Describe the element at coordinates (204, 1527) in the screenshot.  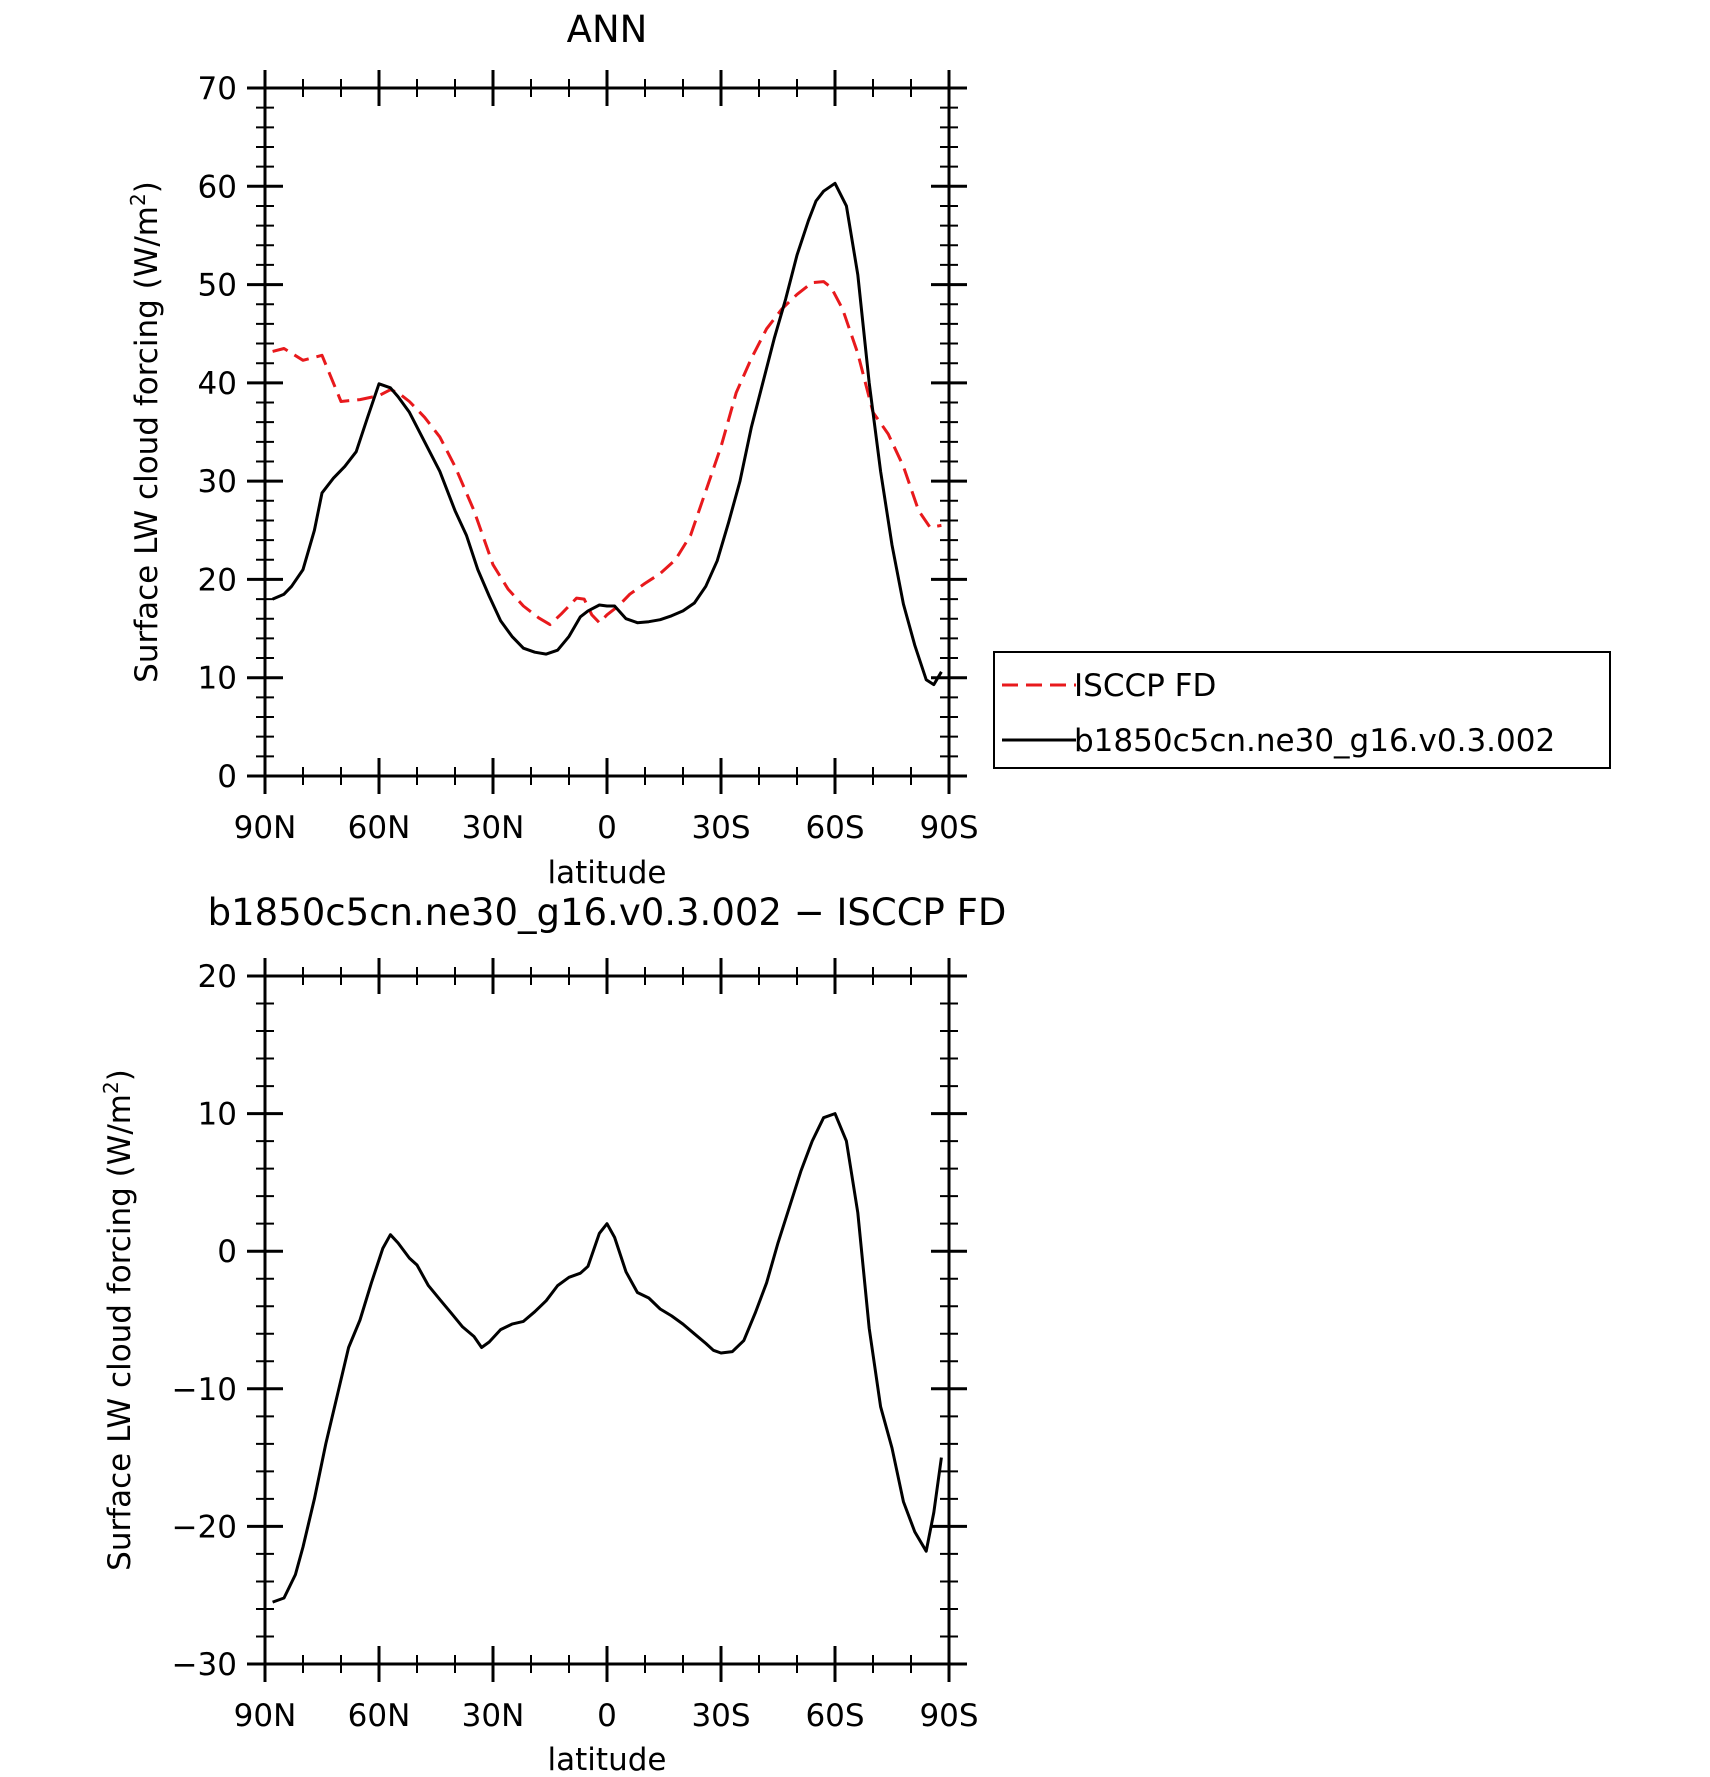
I see `y-tick-label: −20` at that location.